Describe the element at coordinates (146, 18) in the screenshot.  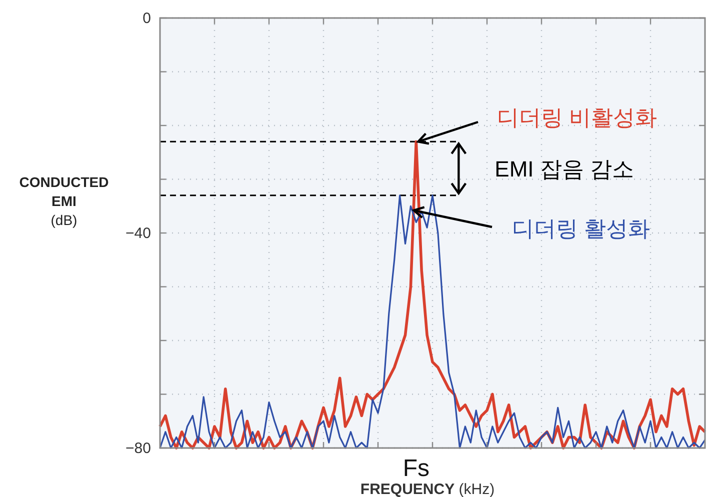
I see `y-tick-label: 0` at that location.